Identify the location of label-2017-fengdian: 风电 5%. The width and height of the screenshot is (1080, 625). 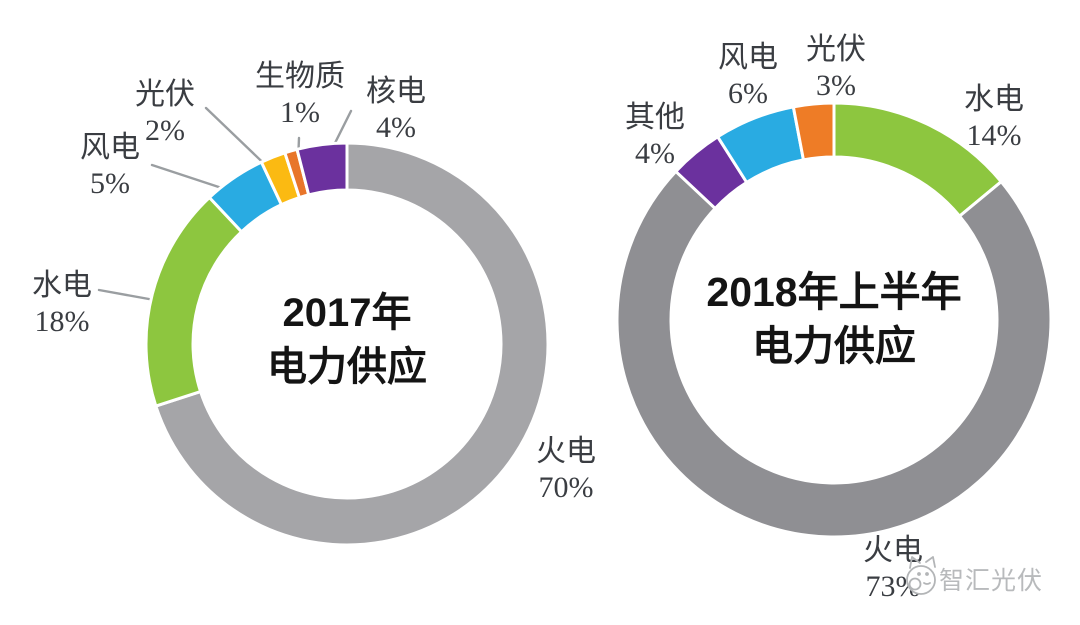
(110, 166).